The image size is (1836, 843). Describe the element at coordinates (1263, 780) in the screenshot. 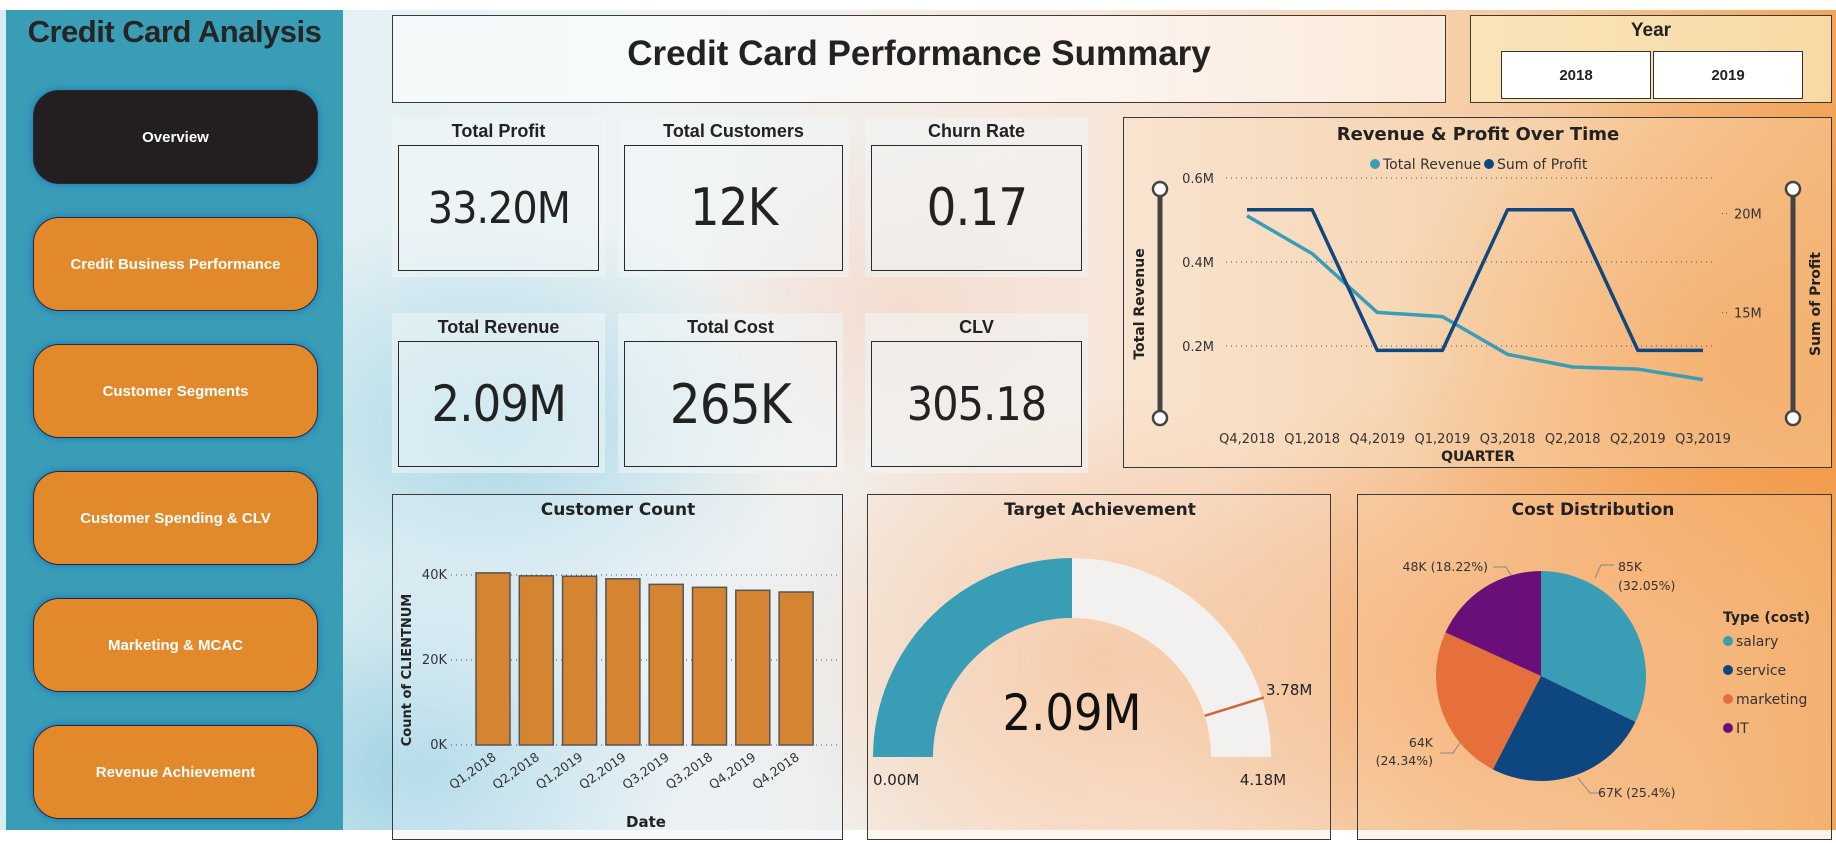

I see `gauge-max-label: 4.18M` at that location.